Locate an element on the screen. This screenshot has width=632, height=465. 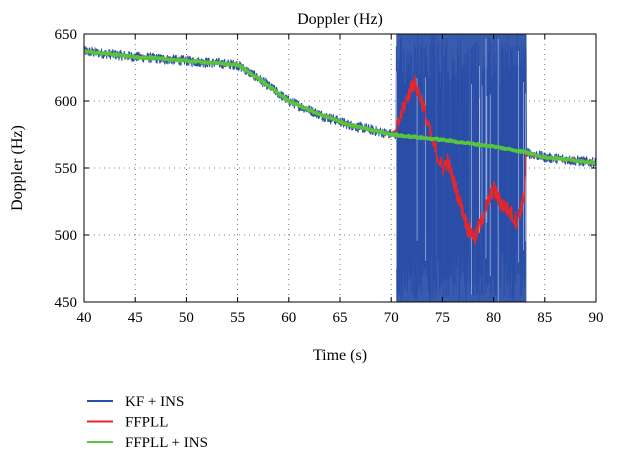
y-tick-label: 500 is located at coordinates (66, 236).